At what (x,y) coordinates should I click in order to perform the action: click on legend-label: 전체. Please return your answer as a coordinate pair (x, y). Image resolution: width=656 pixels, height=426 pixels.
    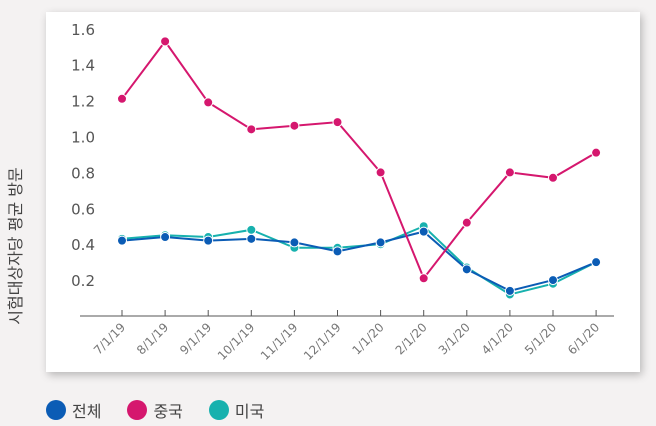
    Looking at the image, I should click on (87, 411).